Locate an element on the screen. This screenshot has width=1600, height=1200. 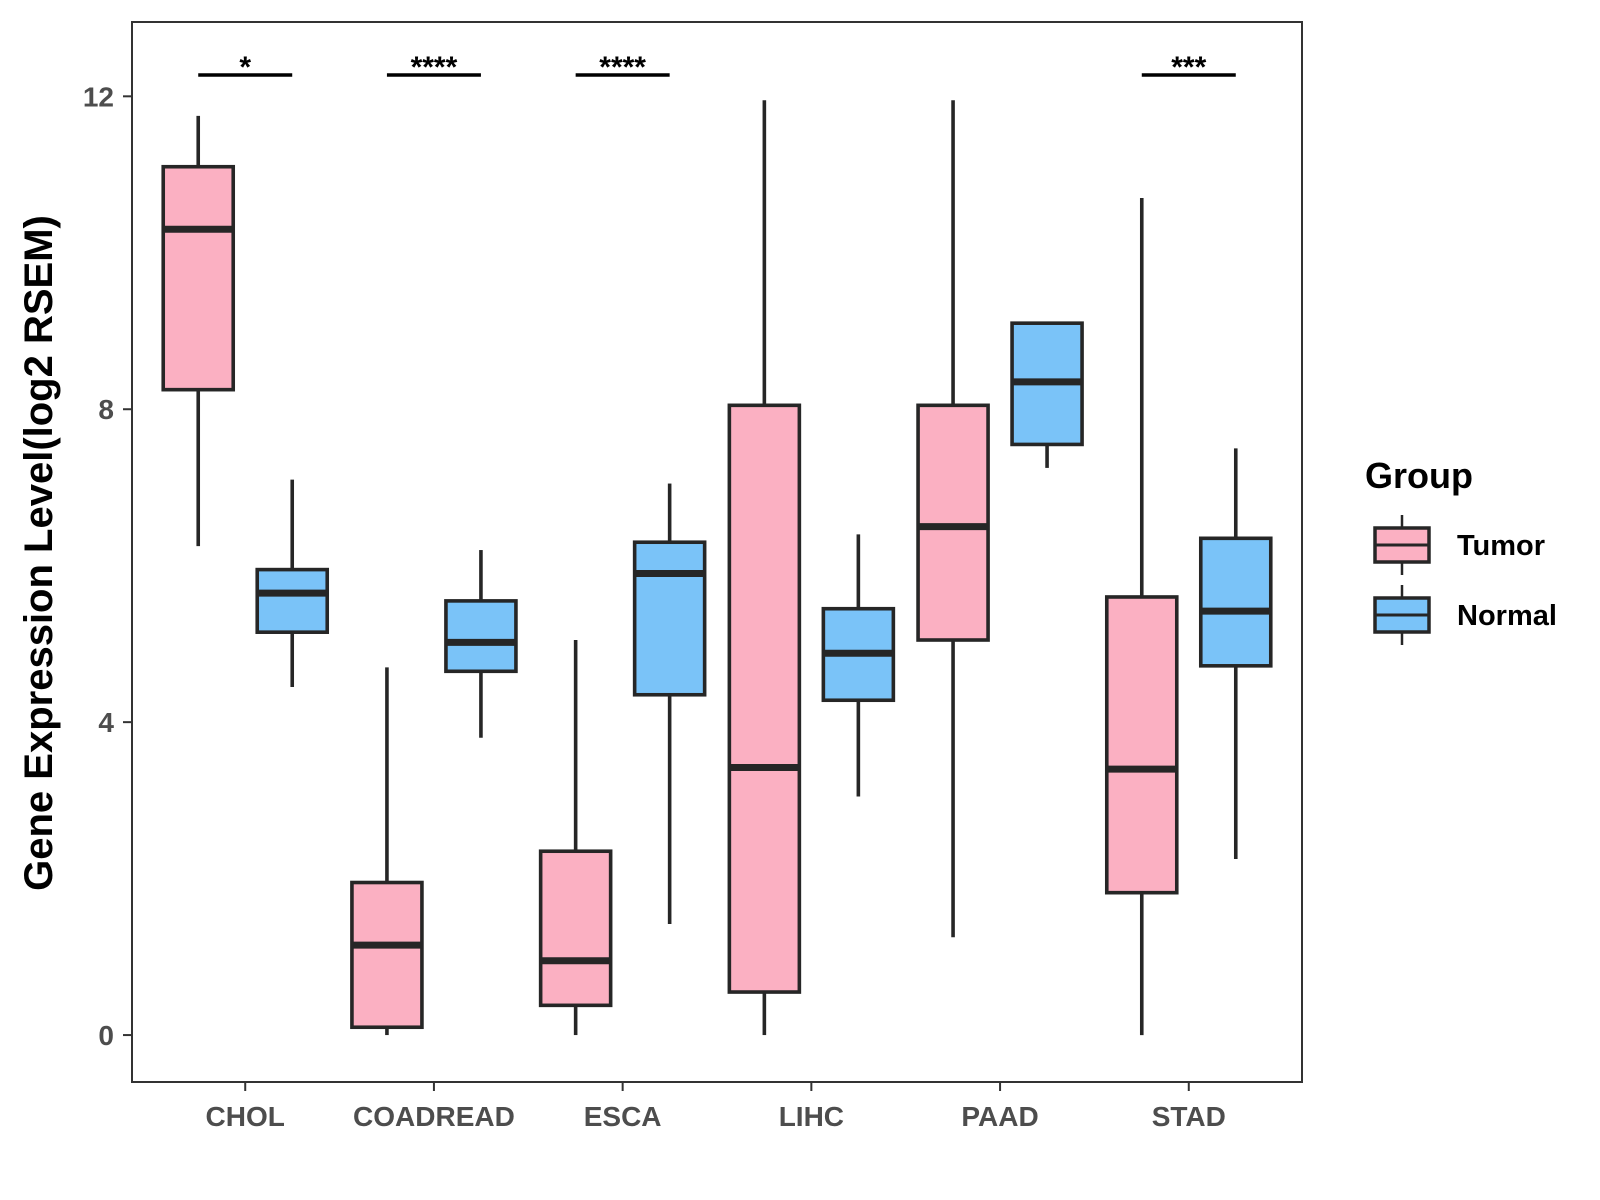
box-tumor-stad is located at coordinates (1141, 745).